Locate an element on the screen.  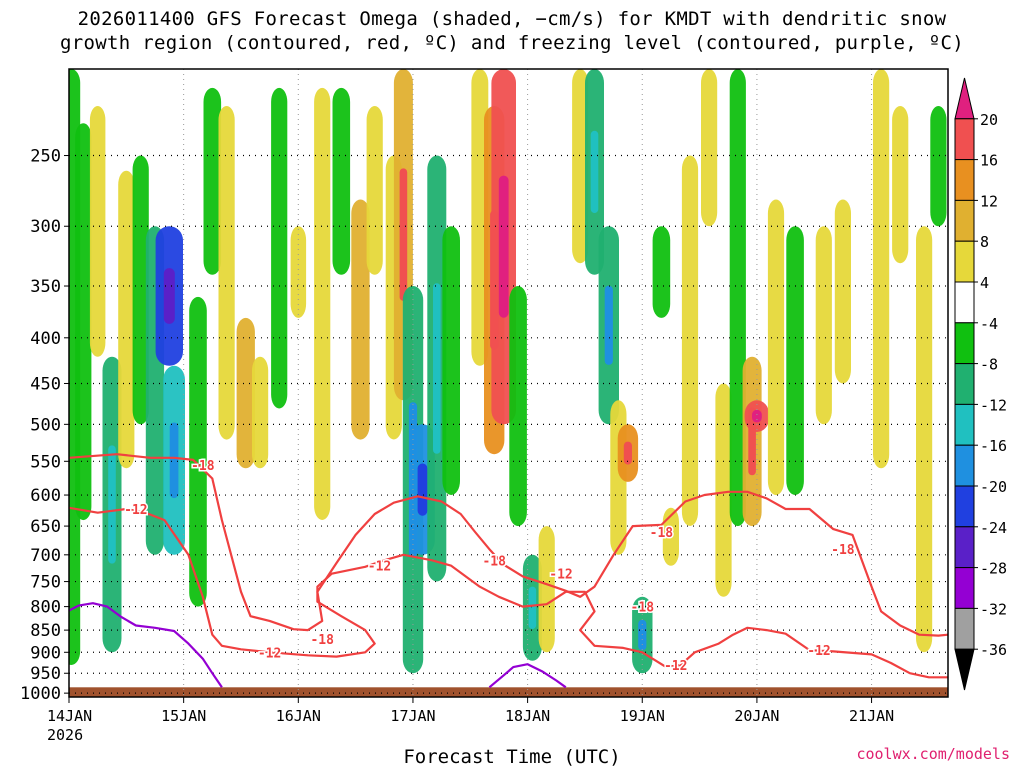
credit-text: coolwx.com/models is located at coordinates (933, 754).